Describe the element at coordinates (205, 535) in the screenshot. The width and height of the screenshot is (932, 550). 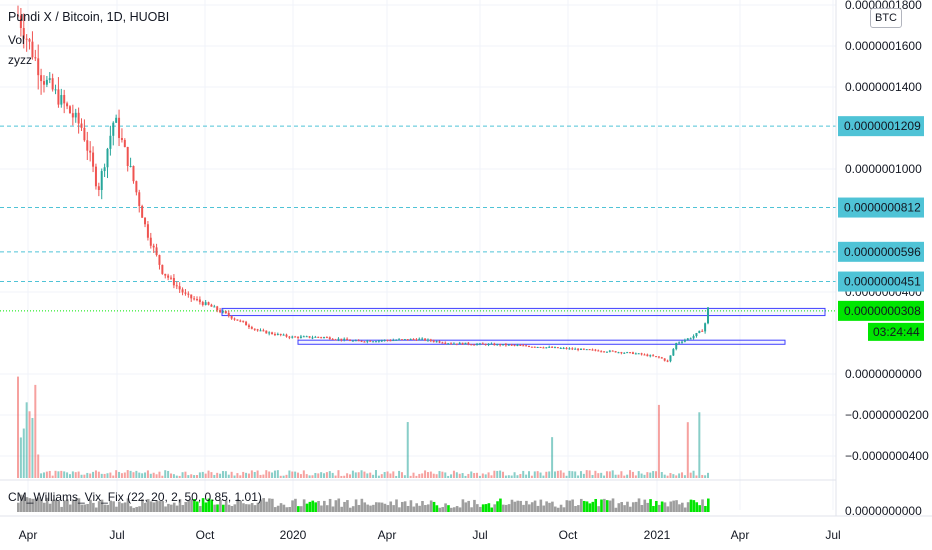
I see `time-tick-label: Oct` at that location.